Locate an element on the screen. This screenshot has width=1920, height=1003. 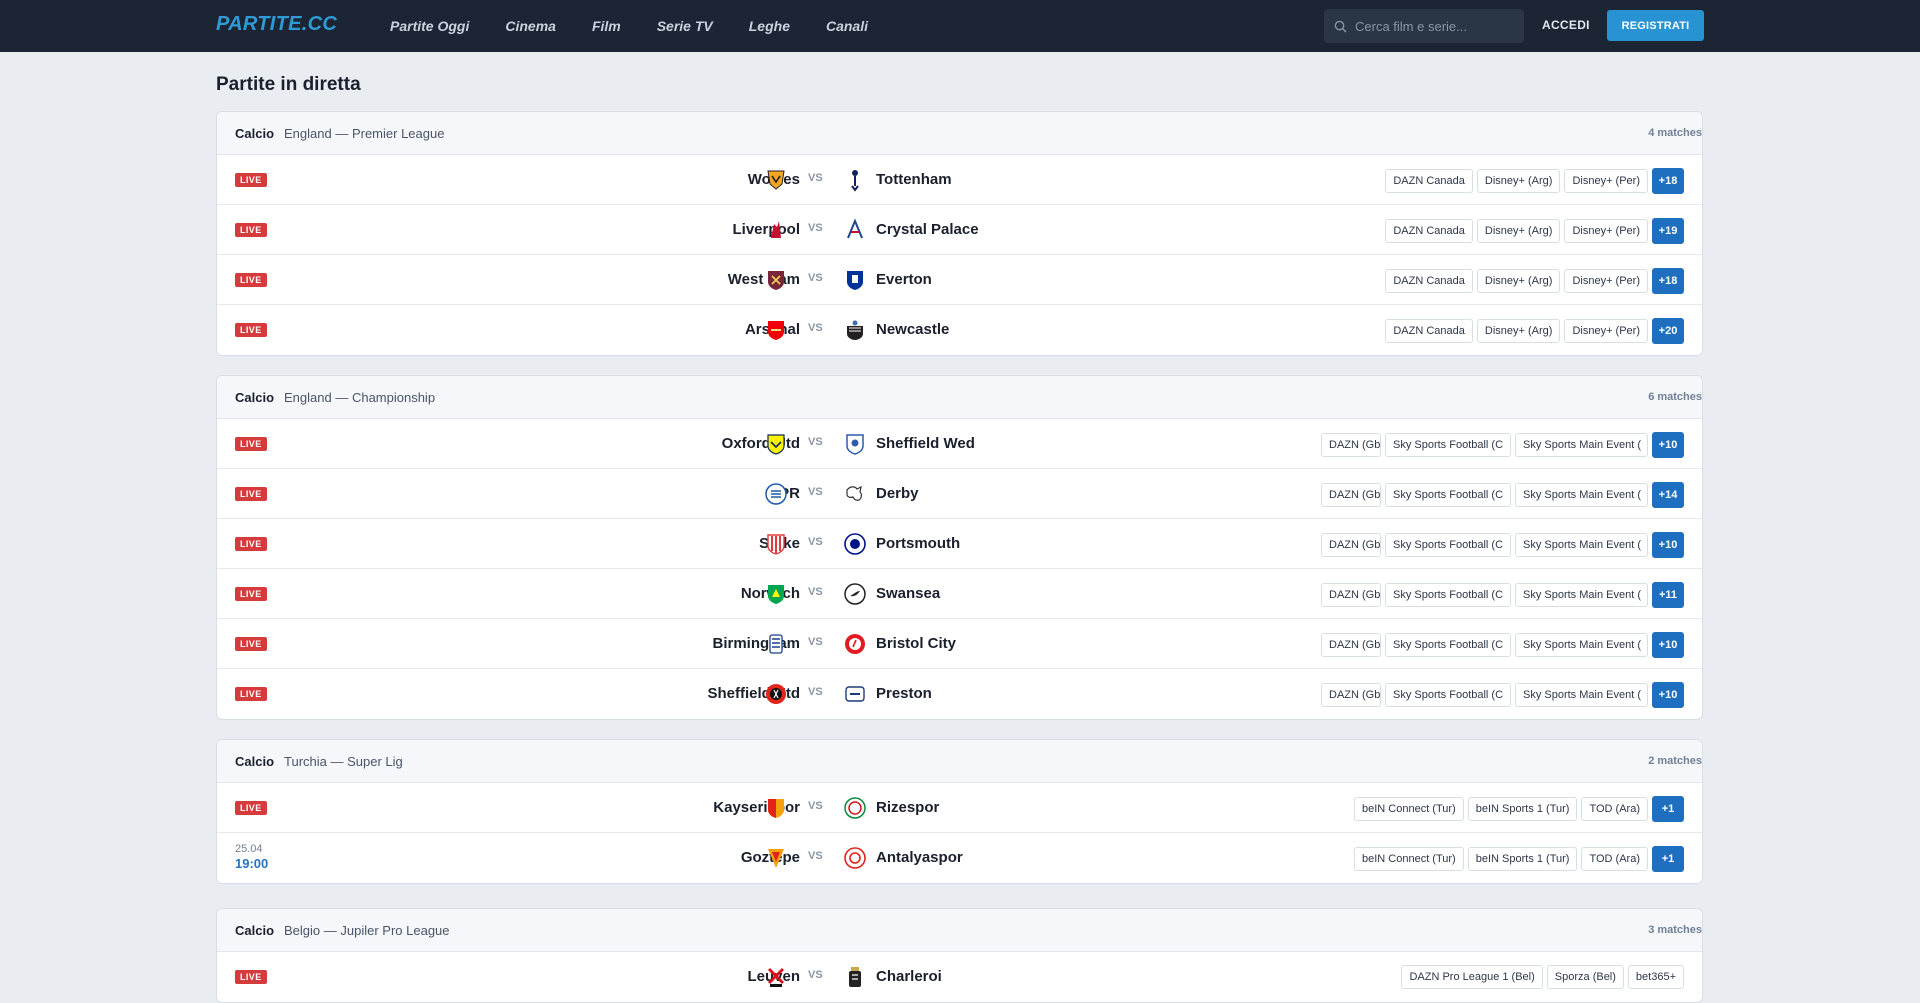
search-icon is located at coordinates (1340, 26).